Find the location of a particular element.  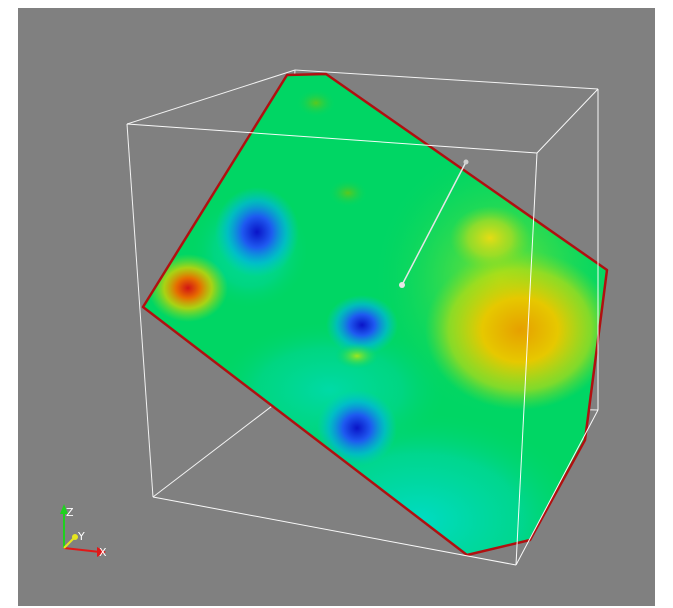

y-axis-label: Y is located at coordinates (81, 536).